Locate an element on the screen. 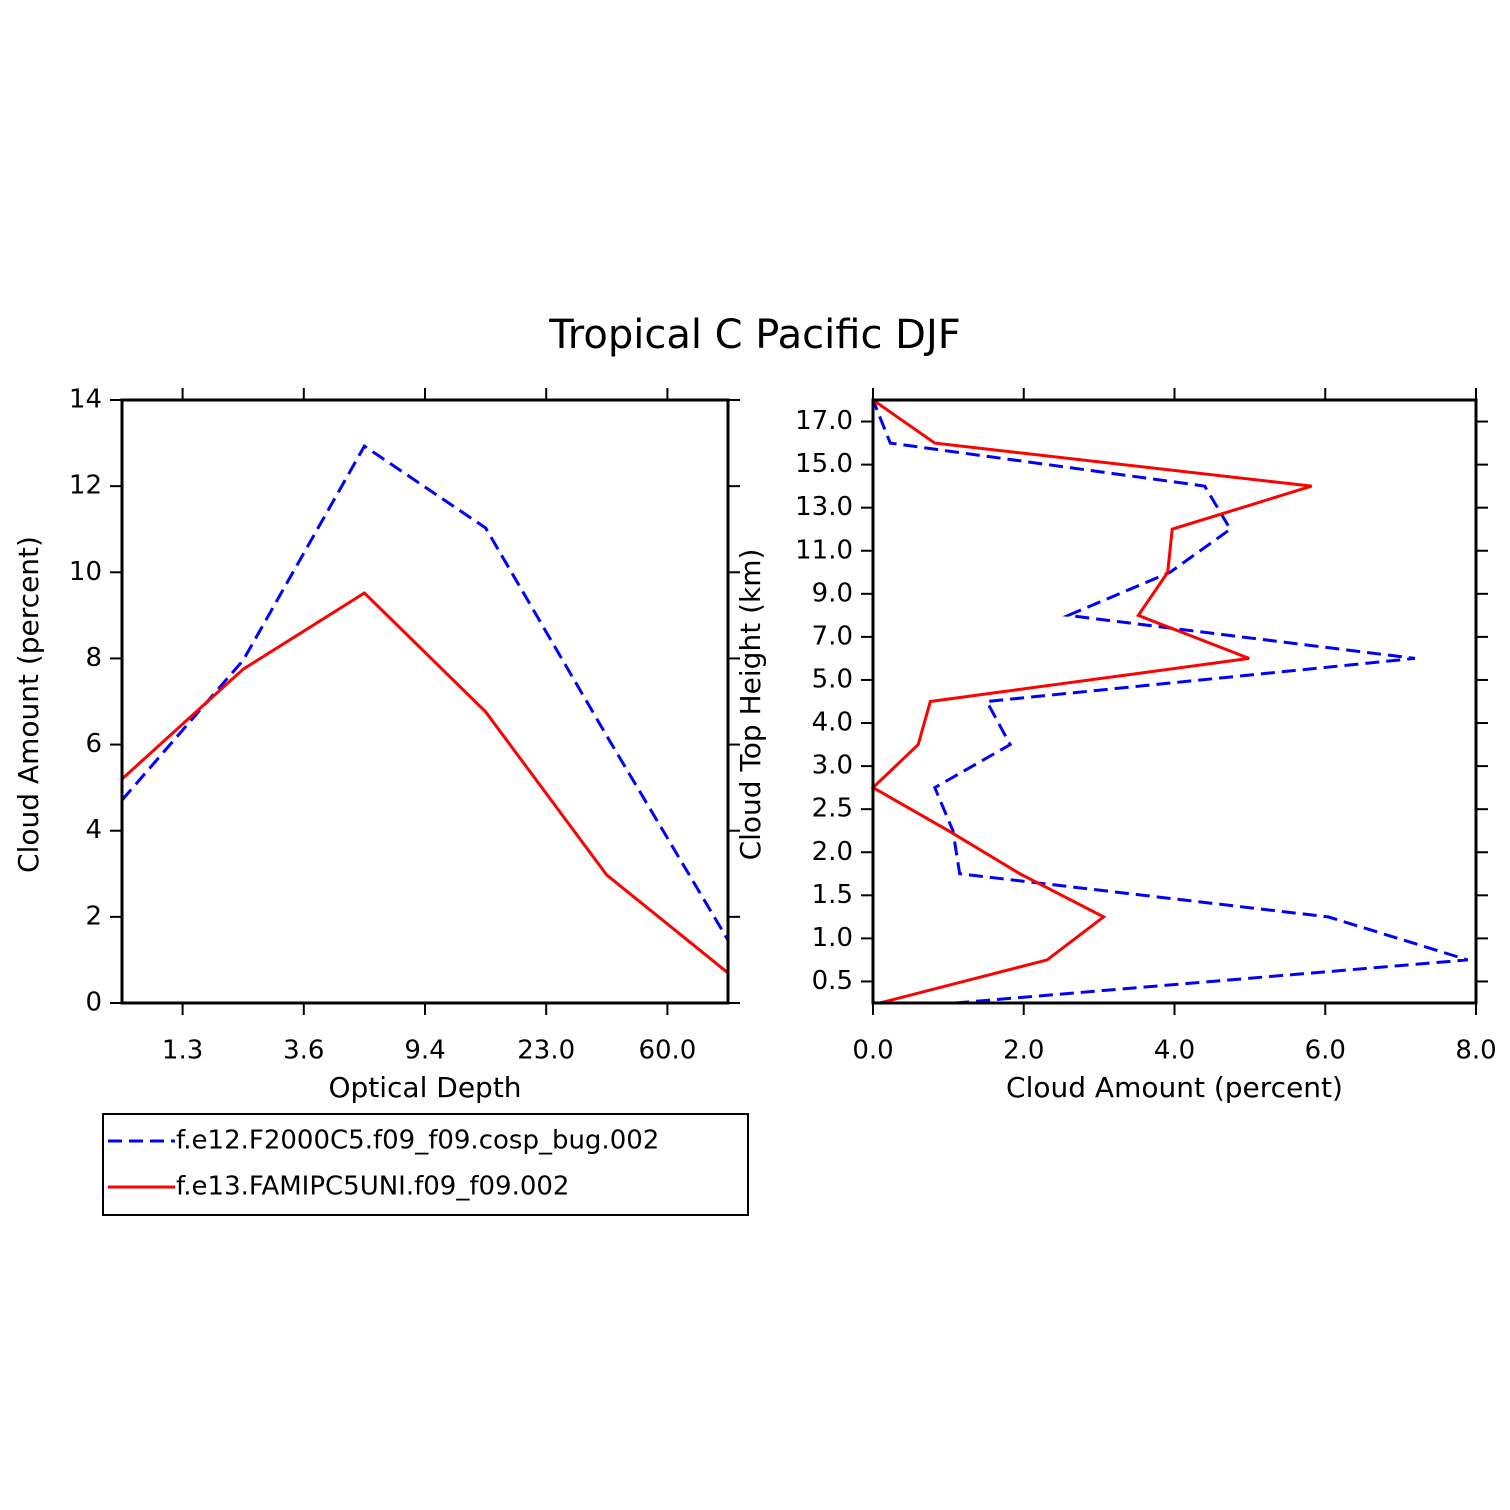 This screenshot has height=1510, width=1510. y-tick-label: 12 is located at coordinates (85, 486).